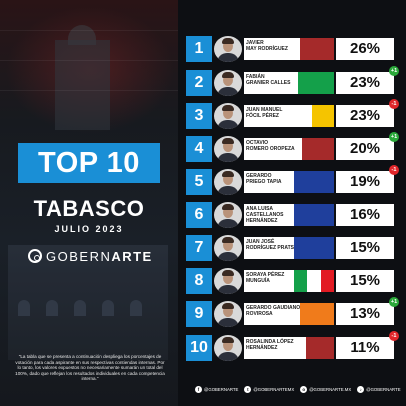 The width and height of the screenshot is (406, 406). What do you see at coordinates (292, 312) in the screenshot?
I see `ranking-row: 9 GERARDO GAUDIANO ROVIROSA 13% +1` at bounding box center [292, 312].